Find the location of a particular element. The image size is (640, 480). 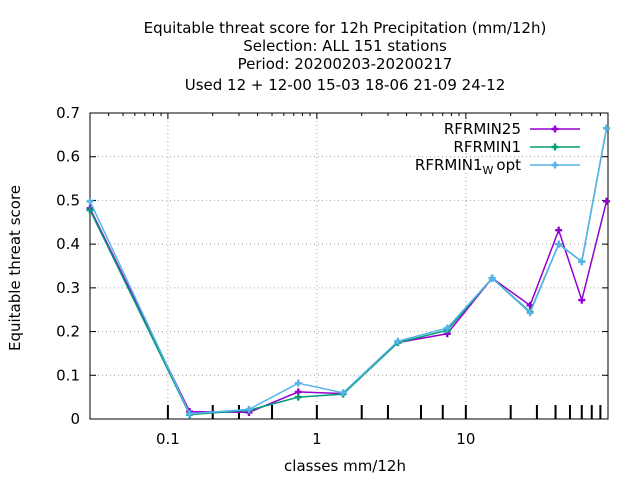

y-tick-label: 0 is located at coordinates (75, 419).